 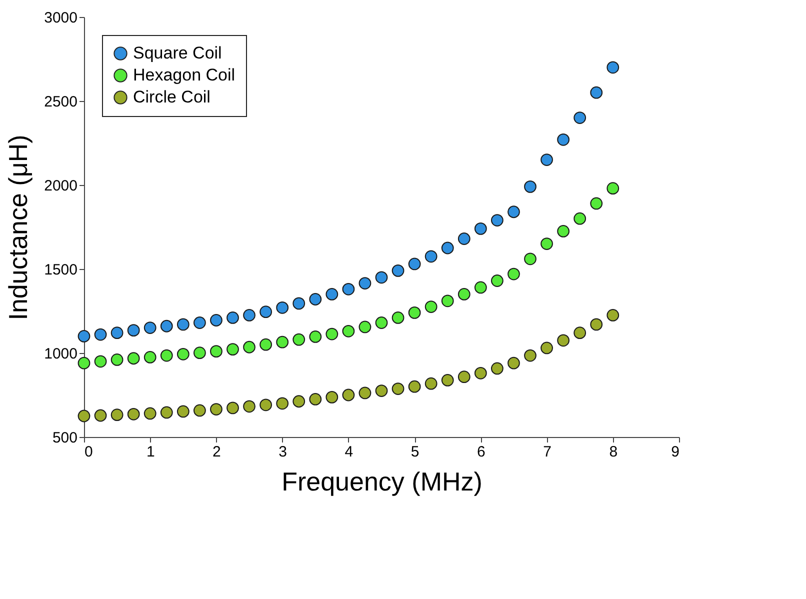 What do you see at coordinates (184, 75) in the screenshot?
I see `legend-label: Hexagon Coil` at bounding box center [184, 75].